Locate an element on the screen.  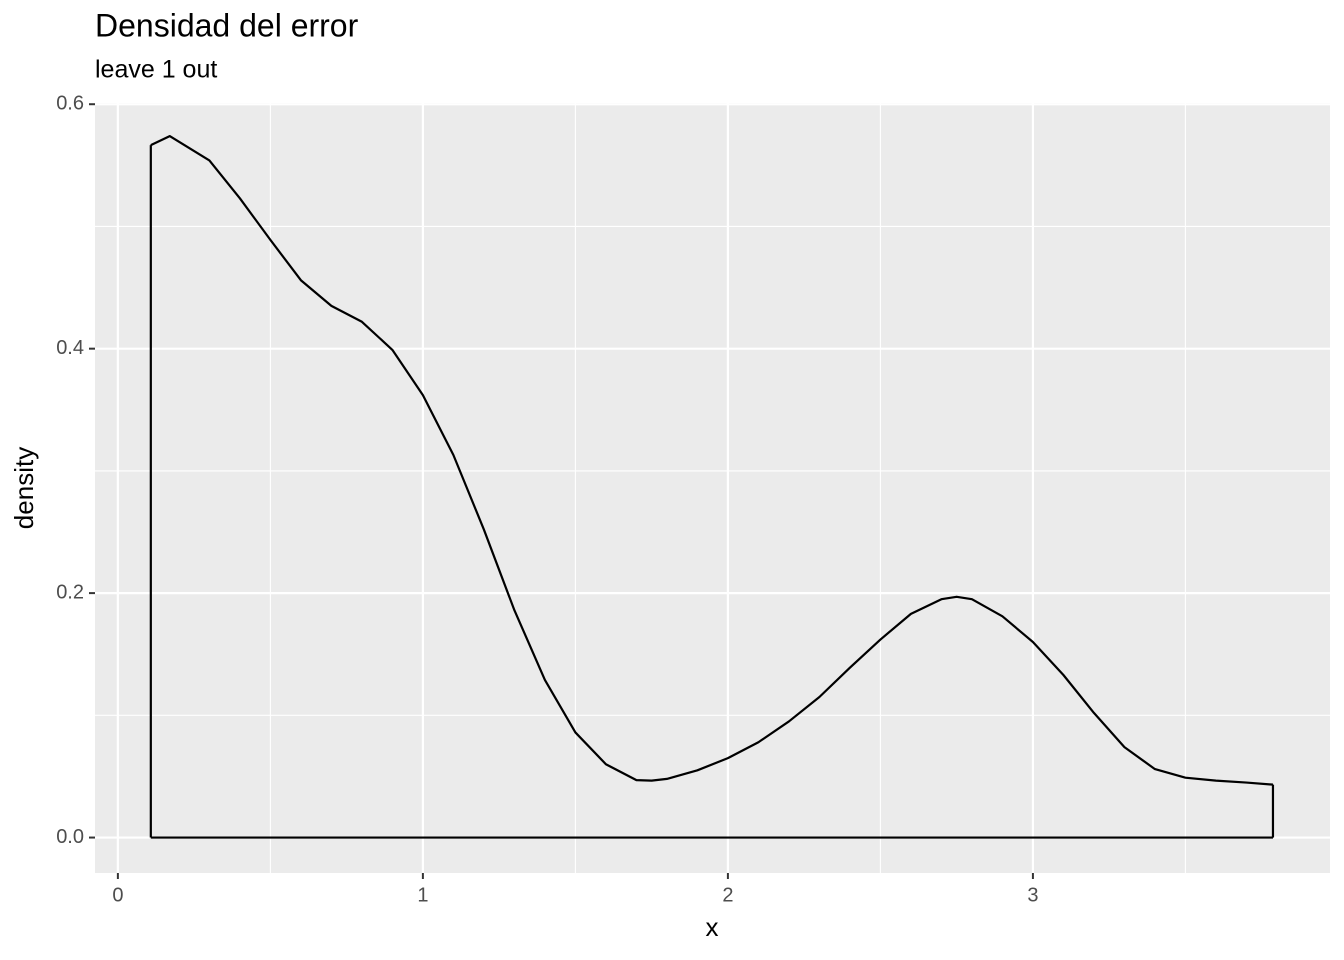
x-tick-label: 0 is located at coordinates (117, 895).